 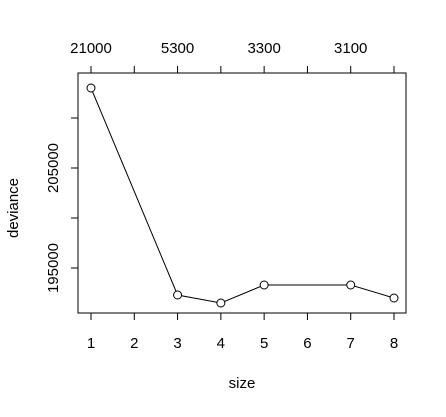 I want to click on x-tick-label: 4, so click(x=221, y=343).